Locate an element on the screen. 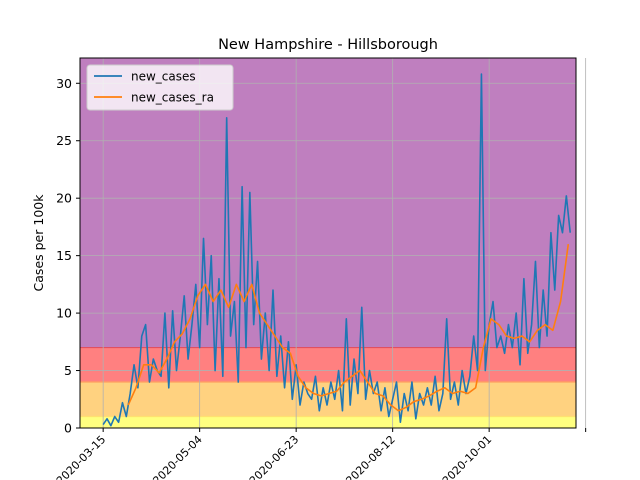  legend-label-new-cases: new_cases is located at coordinates (163, 77).